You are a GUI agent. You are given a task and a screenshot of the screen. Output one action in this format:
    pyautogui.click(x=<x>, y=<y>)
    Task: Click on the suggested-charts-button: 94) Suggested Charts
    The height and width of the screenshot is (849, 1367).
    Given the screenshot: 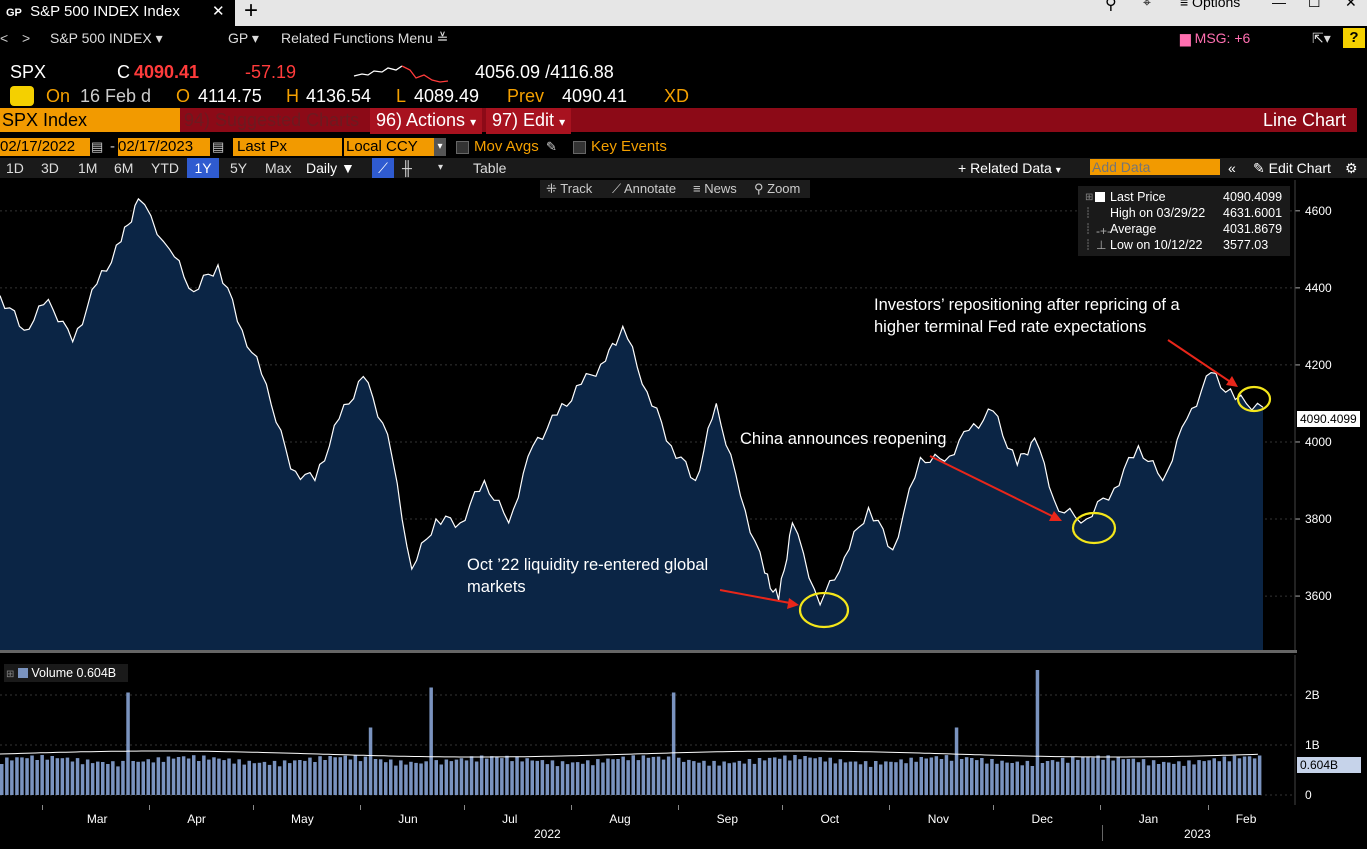 What is the action you would take?
    pyautogui.click(x=272, y=120)
    